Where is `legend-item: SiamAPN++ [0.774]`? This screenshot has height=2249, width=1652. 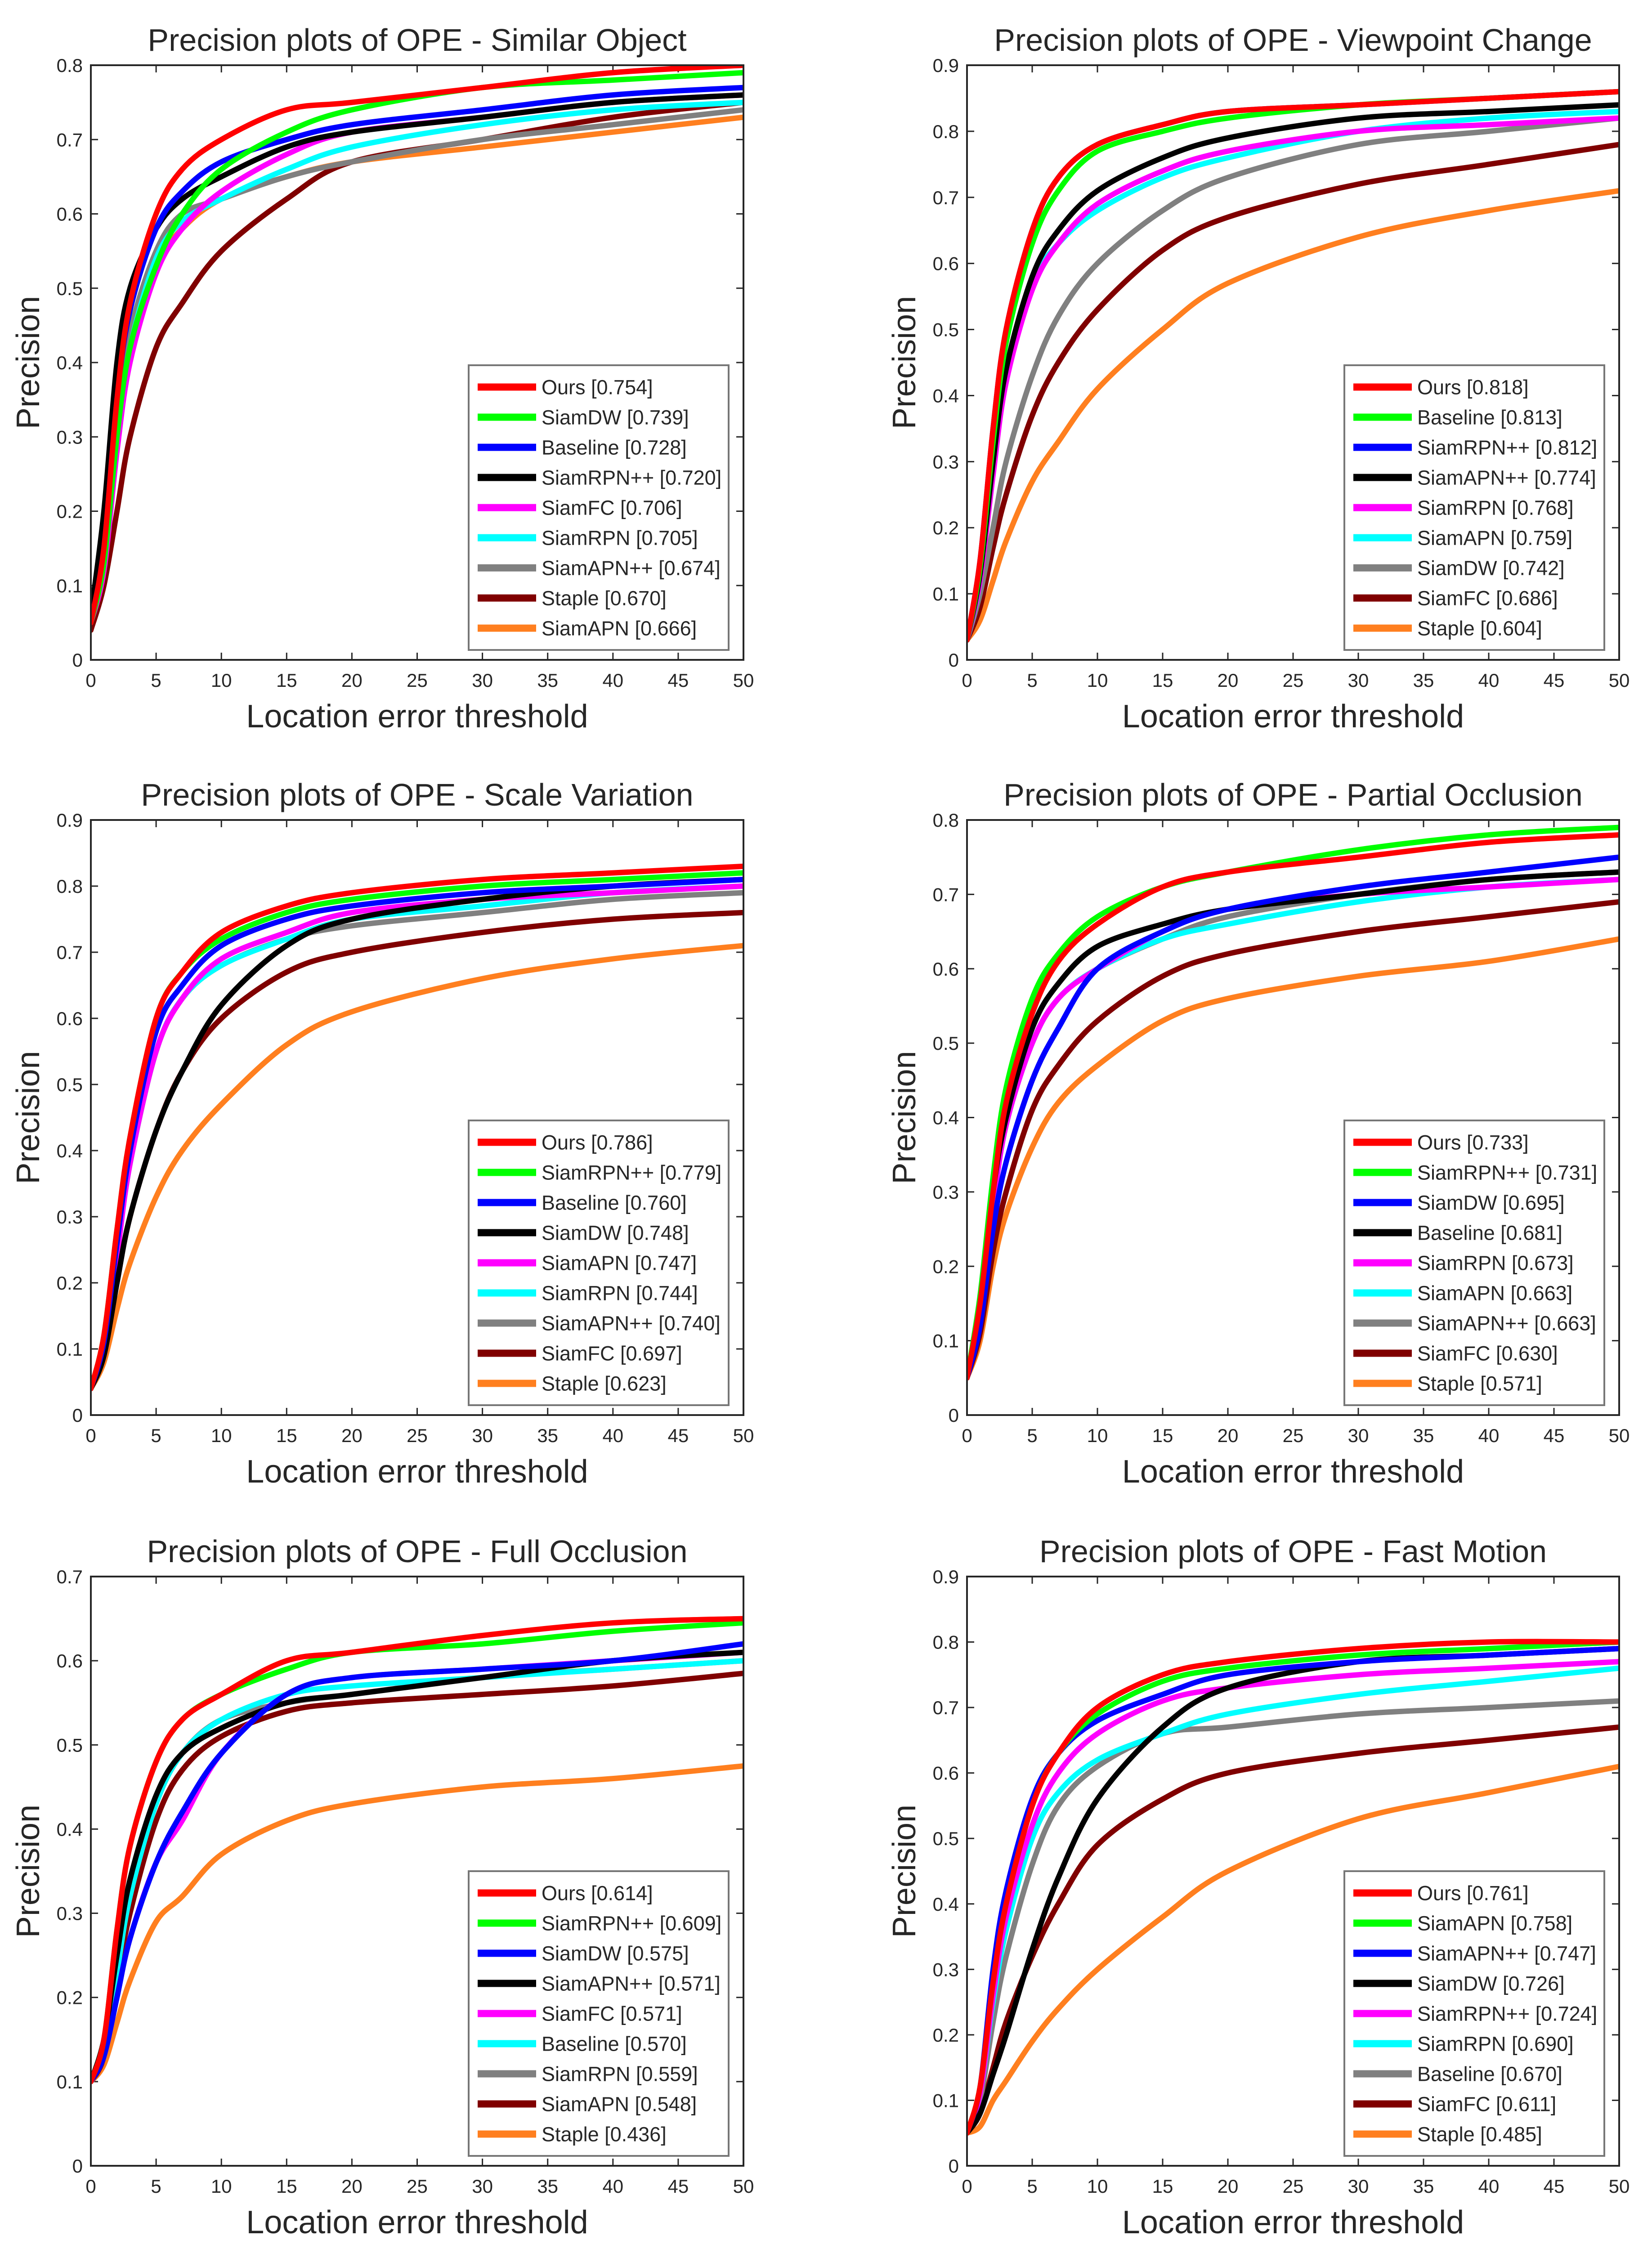 legend-item: SiamAPN++ [0.774] is located at coordinates (1474, 478).